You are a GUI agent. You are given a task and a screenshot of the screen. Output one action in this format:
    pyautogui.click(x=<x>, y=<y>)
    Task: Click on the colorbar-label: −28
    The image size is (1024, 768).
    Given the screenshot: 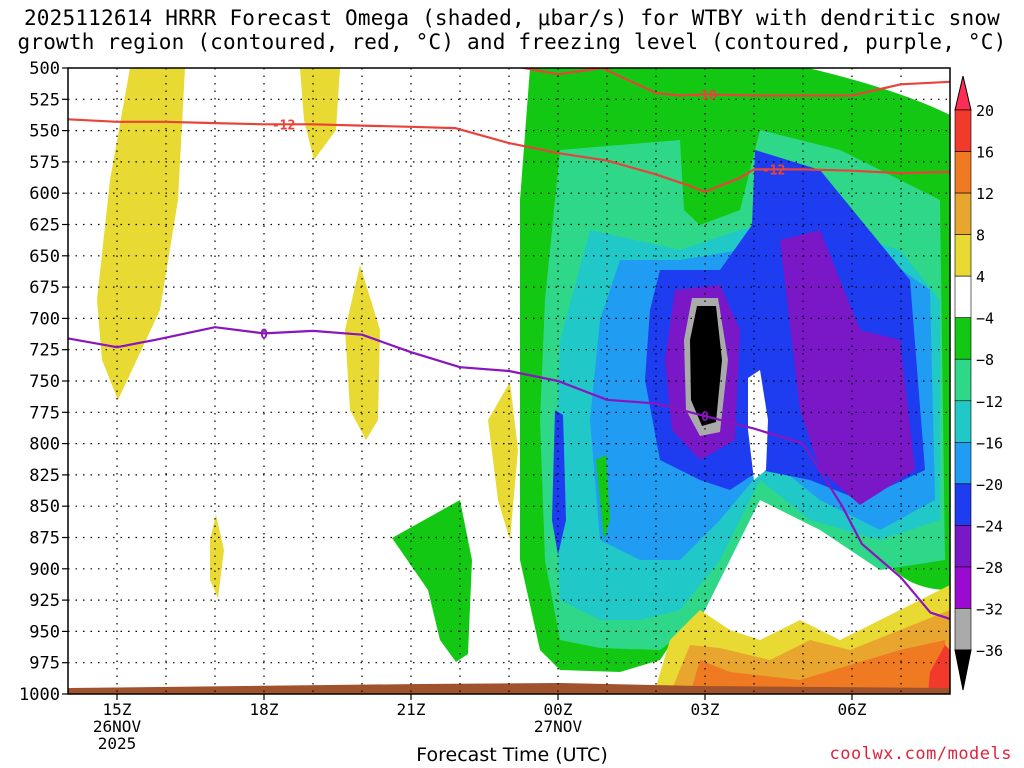 What is the action you would take?
    pyautogui.click(x=989, y=568)
    